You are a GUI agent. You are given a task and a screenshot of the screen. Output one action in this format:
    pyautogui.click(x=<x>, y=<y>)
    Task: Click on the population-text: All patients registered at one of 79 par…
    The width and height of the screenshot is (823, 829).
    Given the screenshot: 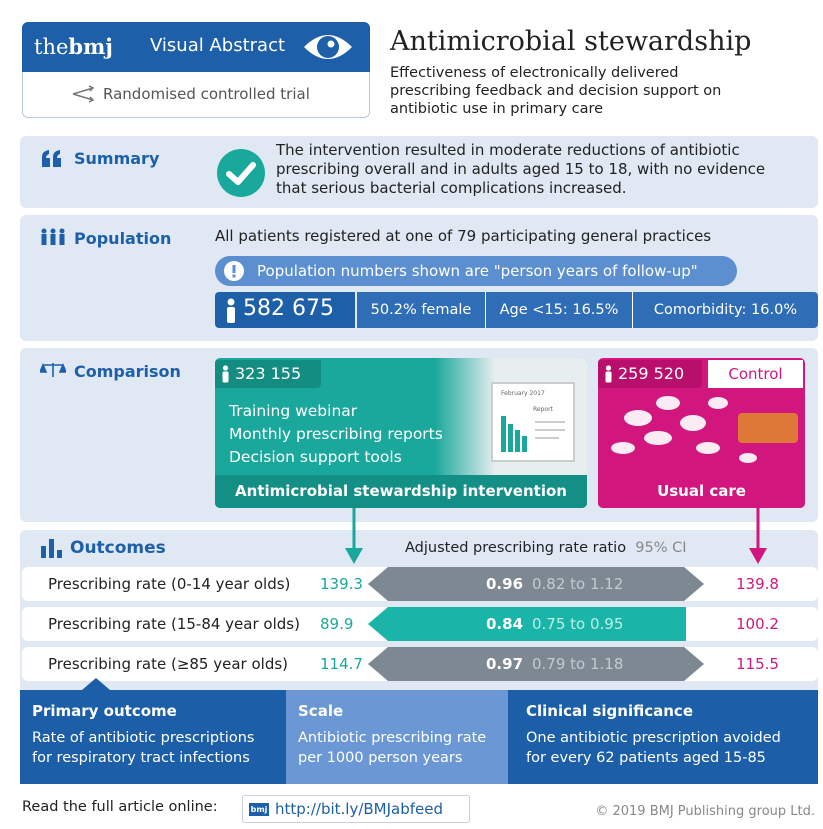 What is the action you would take?
    pyautogui.click(x=463, y=236)
    